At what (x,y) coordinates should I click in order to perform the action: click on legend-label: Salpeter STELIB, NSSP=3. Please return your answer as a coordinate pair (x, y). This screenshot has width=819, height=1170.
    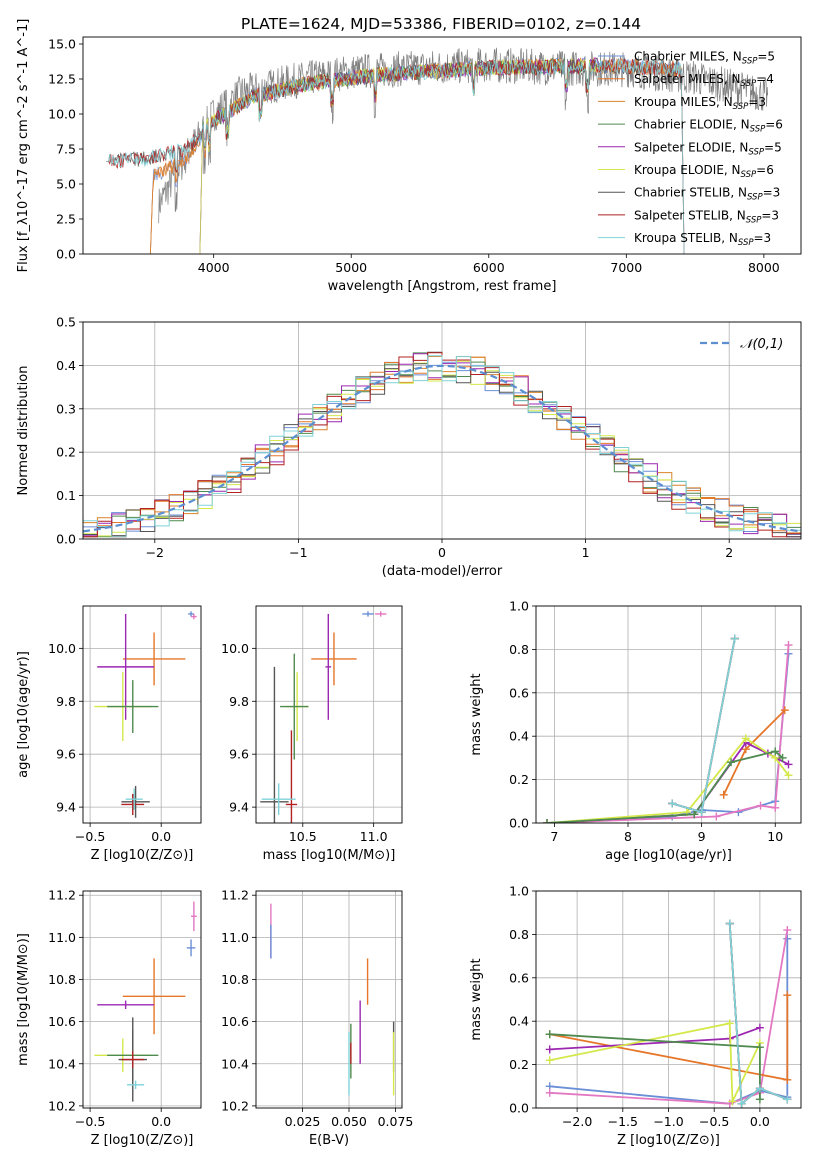
    Looking at the image, I should click on (706, 216).